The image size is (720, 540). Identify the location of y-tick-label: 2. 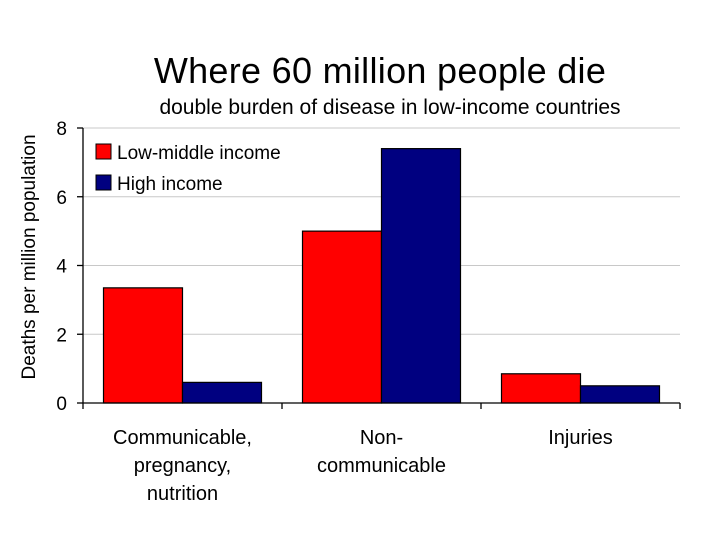
(61, 335).